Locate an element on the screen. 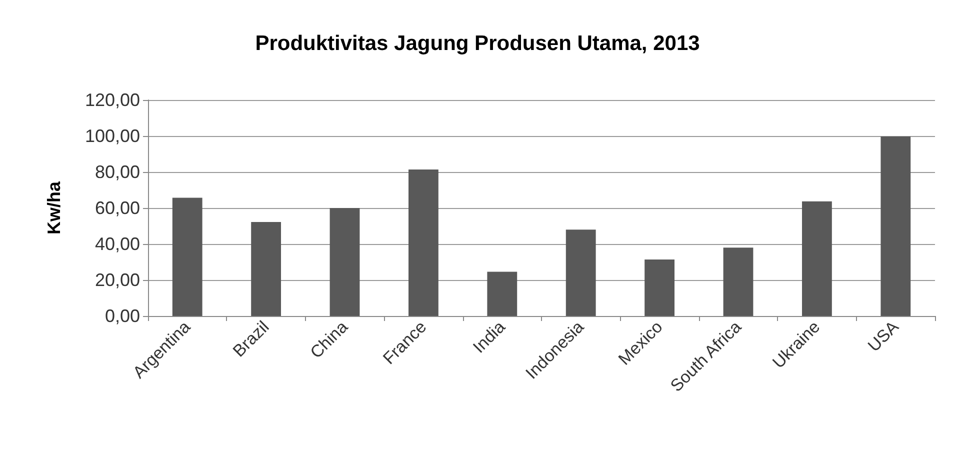 Image resolution: width=955 pixels, height=461 pixels. x-tick-label: USA is located at coordinates (883, 336).